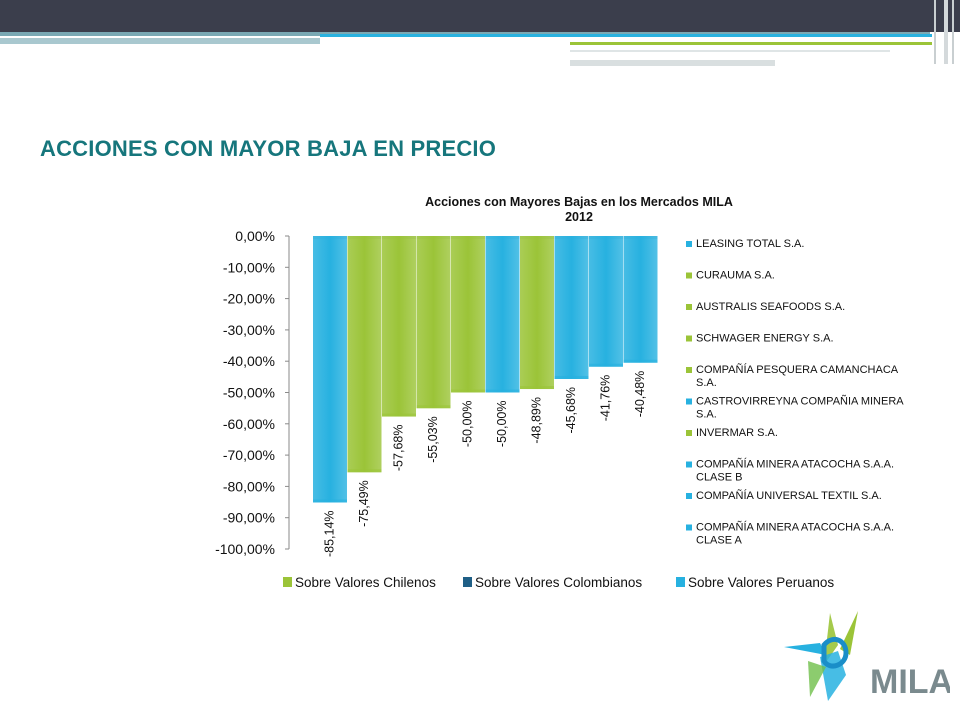 The image size is (960, 720). What do you see at coordinates (800, 401) in the screenshot?
I see `legend-label: CASTROVIRREYNA COMPAÑIA MINERA` at bounding box center [800, 401].